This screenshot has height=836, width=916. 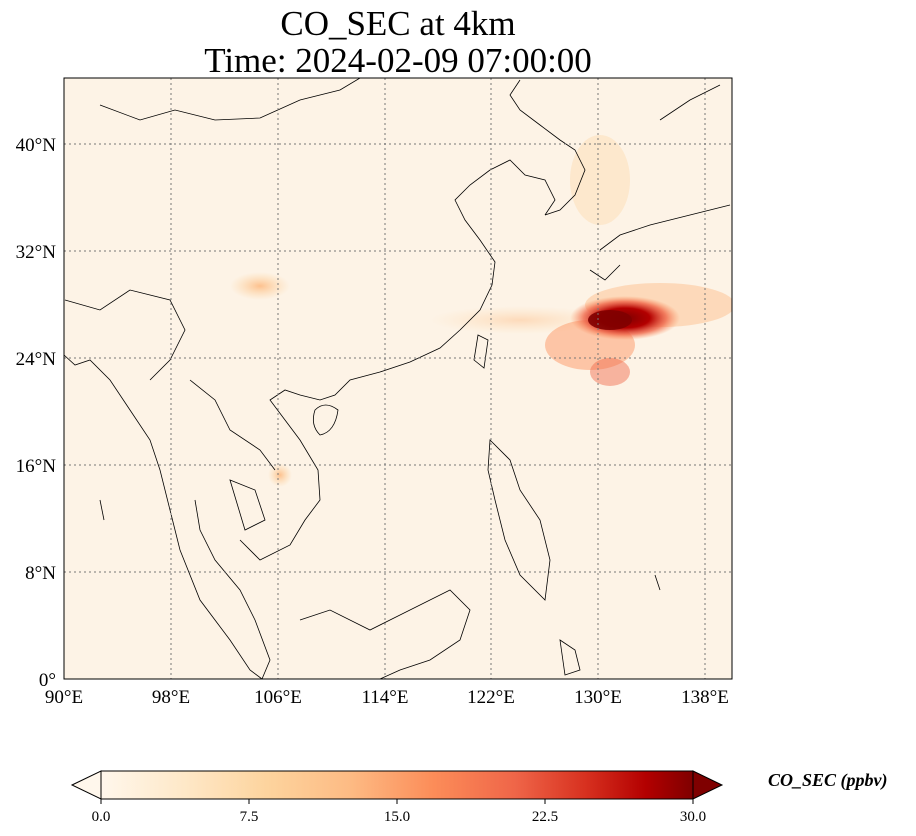 I want to click on y-tick-label: 32°N, so click(x=36, y=252).